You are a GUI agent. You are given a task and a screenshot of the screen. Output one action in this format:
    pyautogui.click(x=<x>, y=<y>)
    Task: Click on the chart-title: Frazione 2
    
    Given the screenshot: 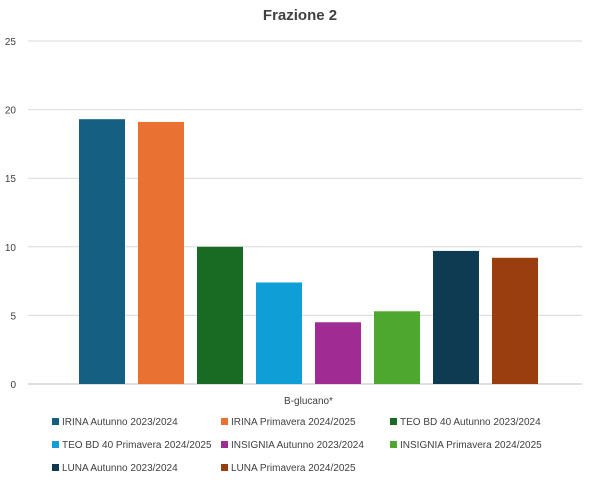 What is the action you would take?
    pyautogui.click(x=300, y=15)
    